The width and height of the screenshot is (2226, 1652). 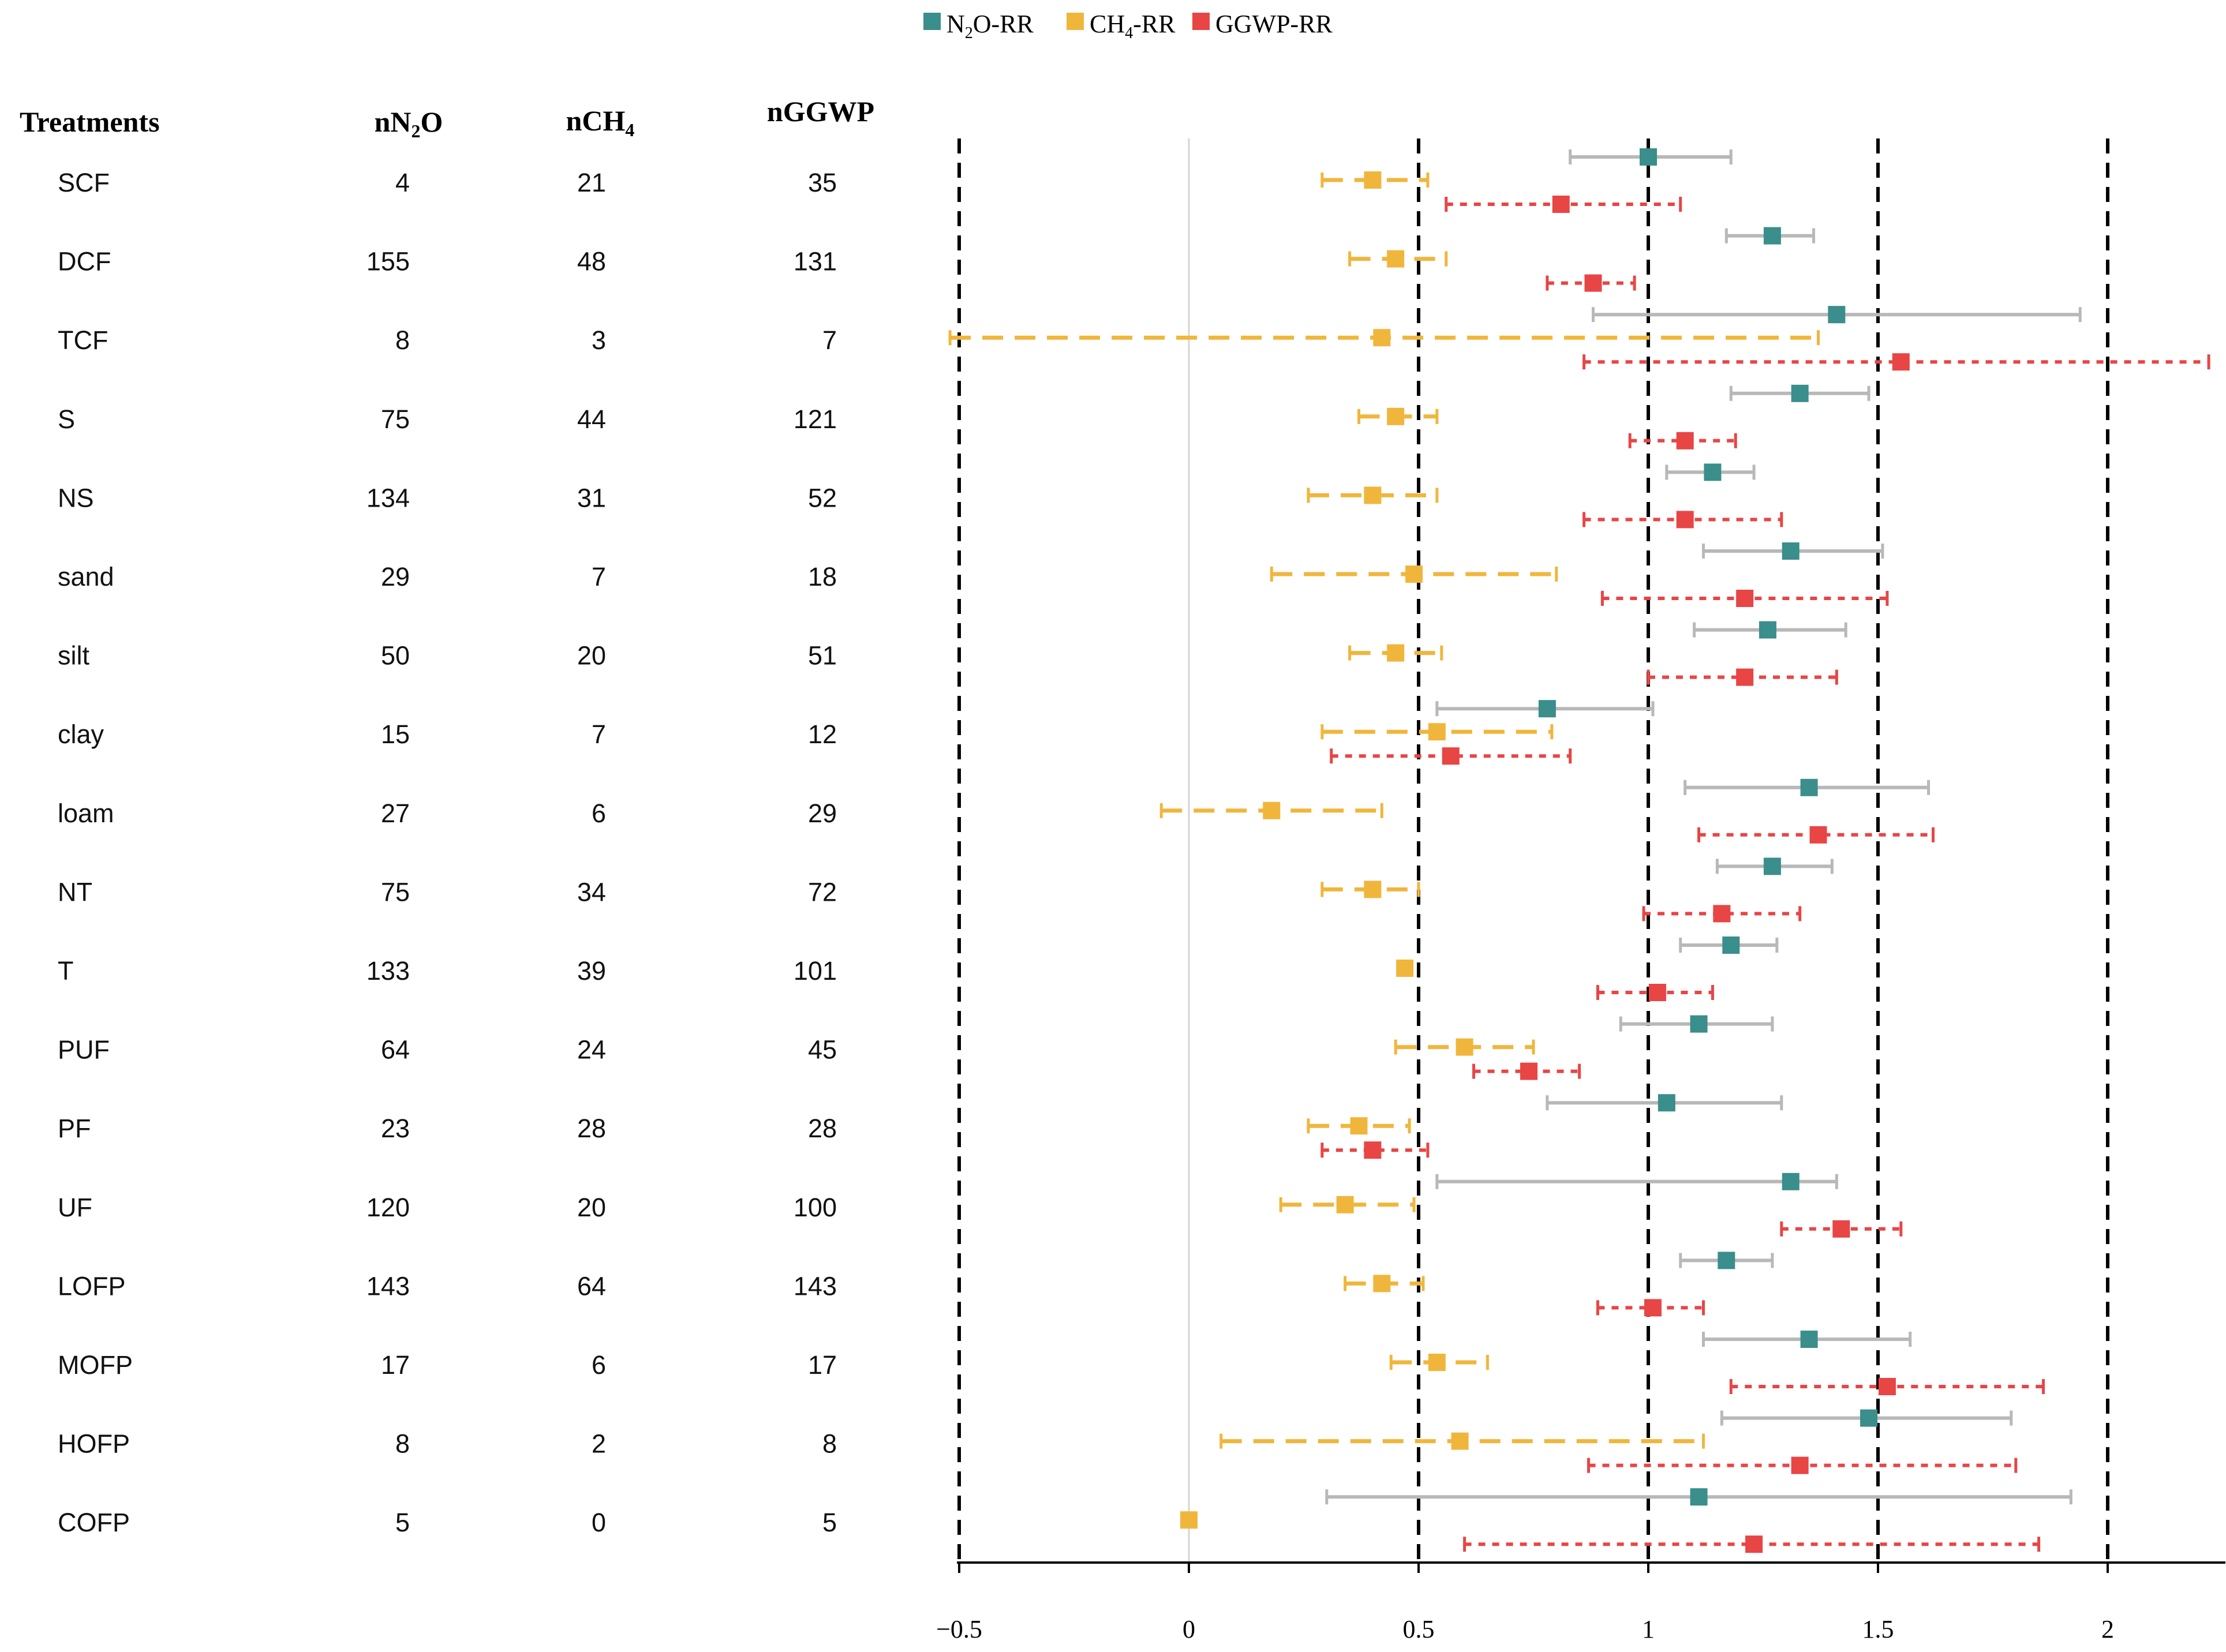 I want to click on treatment-label: PF, so click(x=74, y=1128).